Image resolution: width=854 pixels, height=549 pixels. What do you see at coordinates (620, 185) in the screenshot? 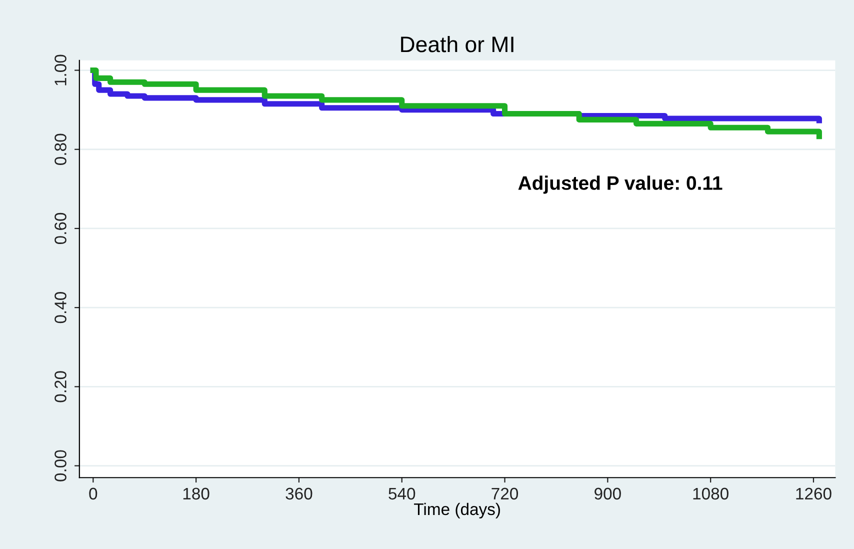
I see `annotation: Adjusted P value: 0.11` at bounding box center [620, 185].